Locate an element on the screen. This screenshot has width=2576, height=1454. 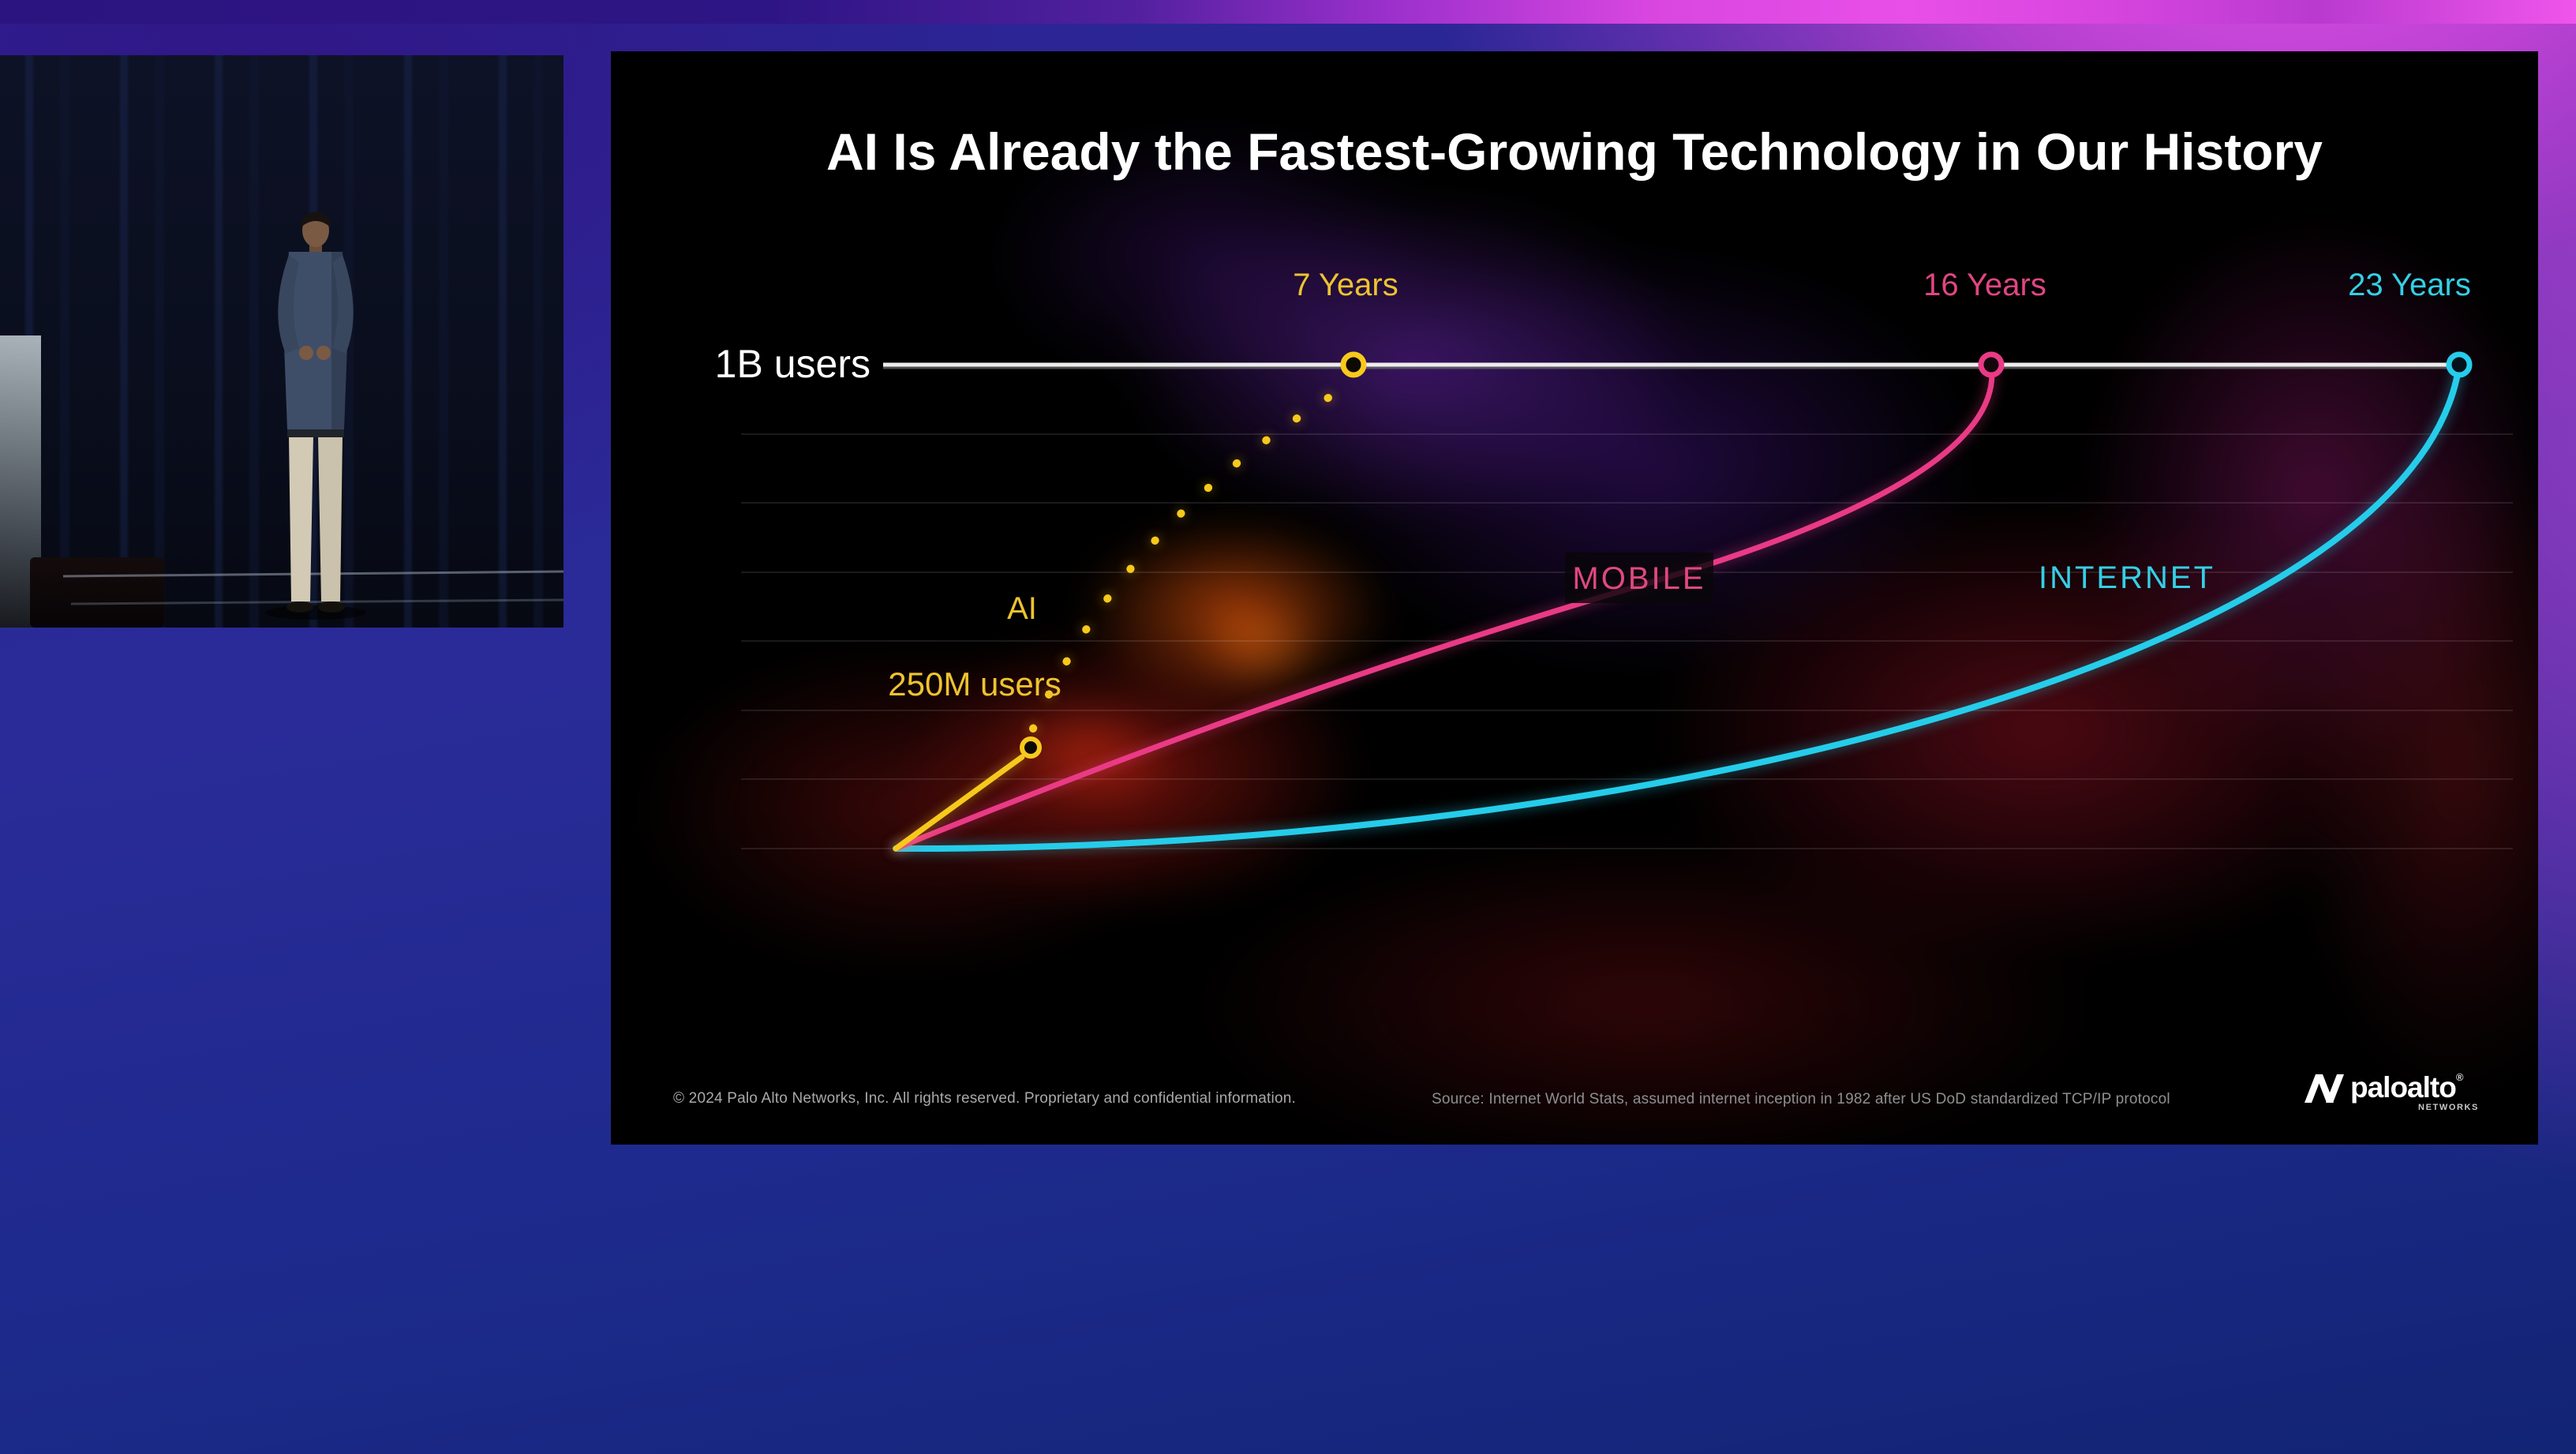
milestone-label: 250M users is located at coordinates (974, 684).